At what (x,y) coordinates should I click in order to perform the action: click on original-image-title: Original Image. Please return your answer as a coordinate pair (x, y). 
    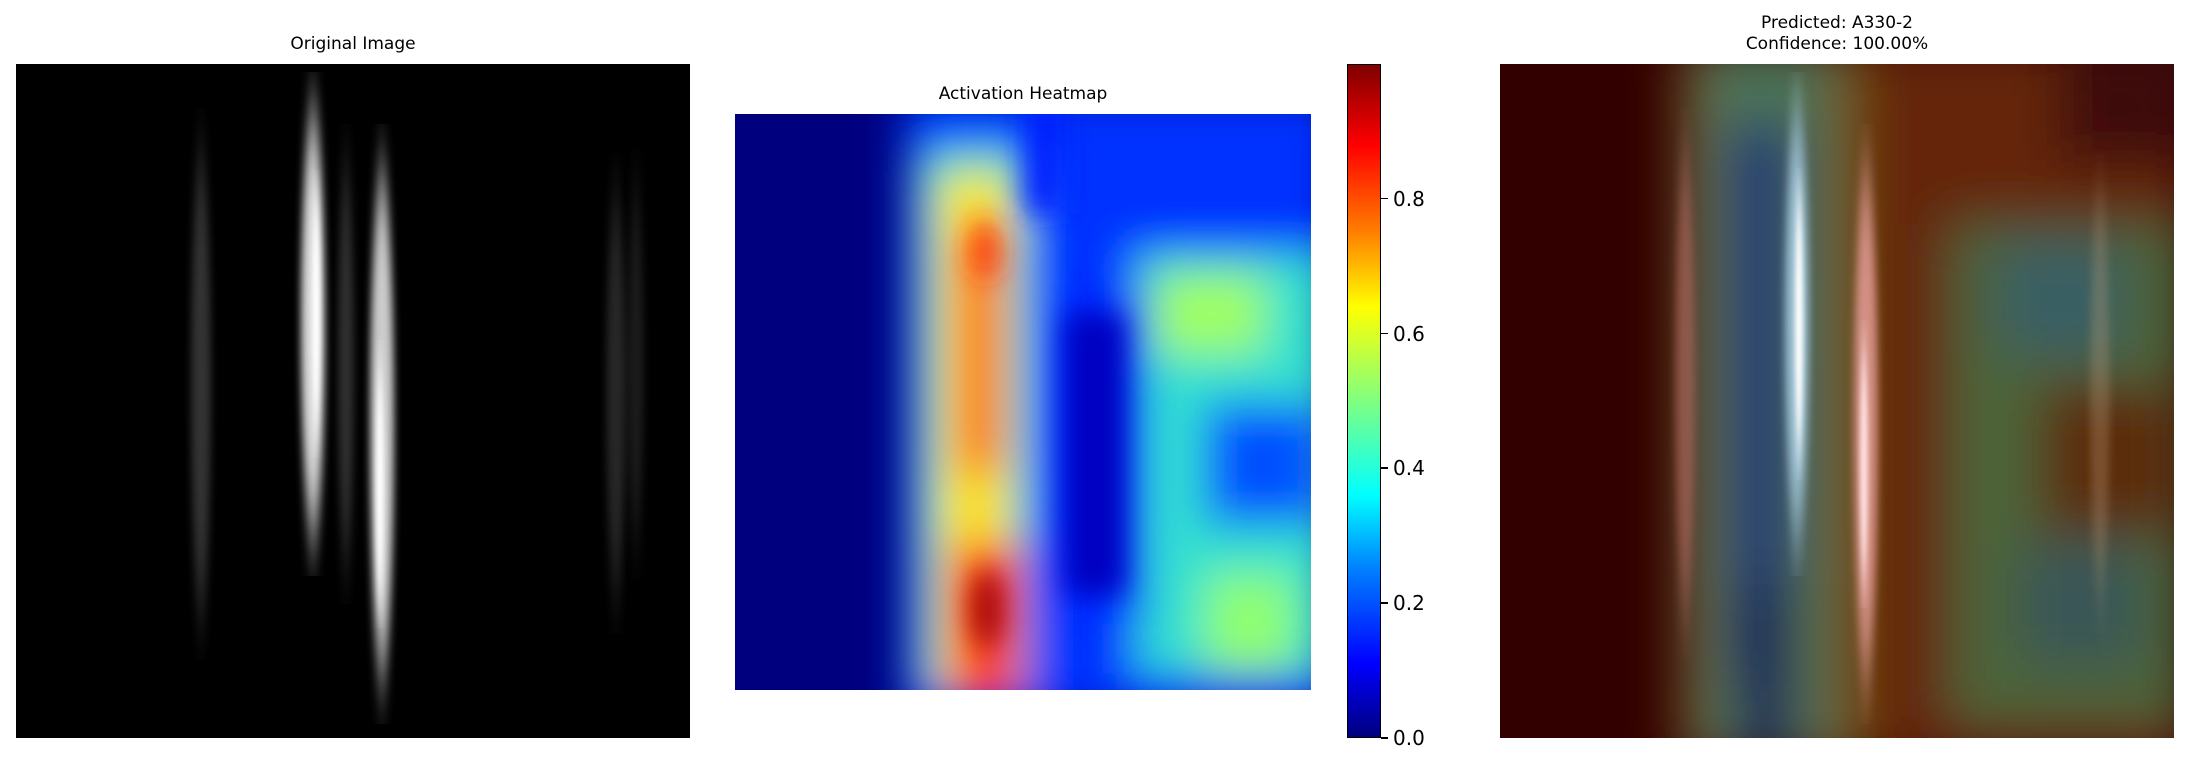
    Looking at the image, I should click on (353, 44).